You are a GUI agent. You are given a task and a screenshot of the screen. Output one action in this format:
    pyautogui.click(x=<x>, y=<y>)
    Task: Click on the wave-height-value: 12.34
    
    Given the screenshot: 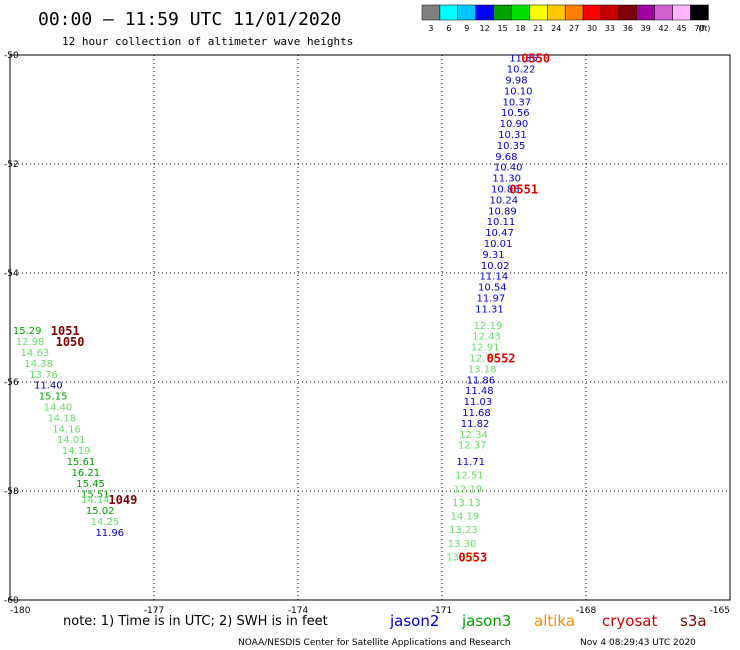 What is the action you would take?
    pyautogui.click(x=473, y=435)
    